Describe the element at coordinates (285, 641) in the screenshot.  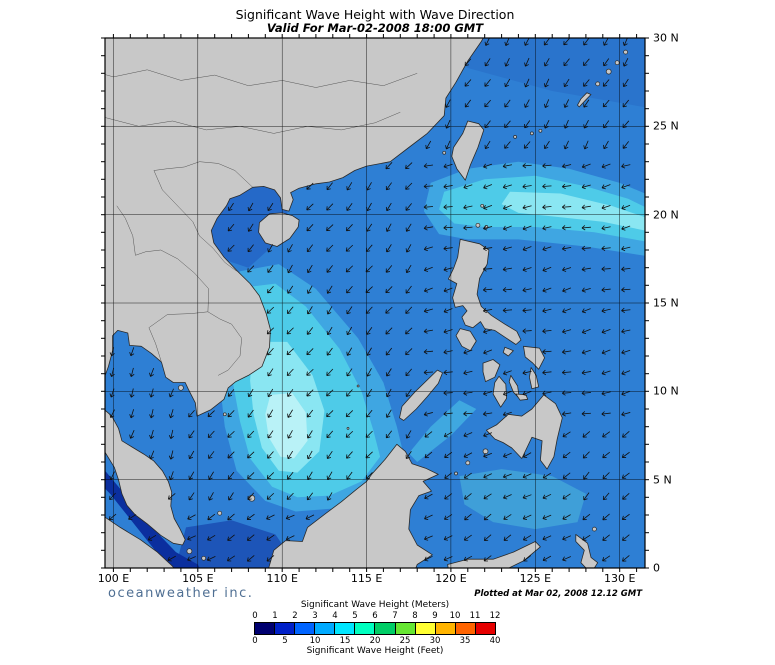
I see `feet-tick: 5` at that location.